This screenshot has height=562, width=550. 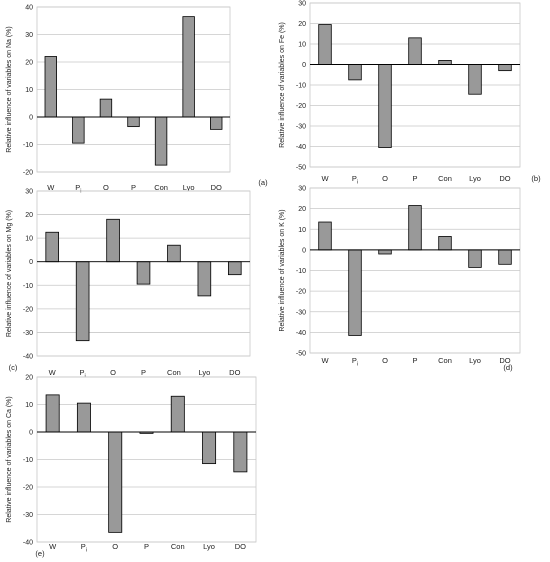 I want to click on panel-label: (a), so click(x=263, y=182).